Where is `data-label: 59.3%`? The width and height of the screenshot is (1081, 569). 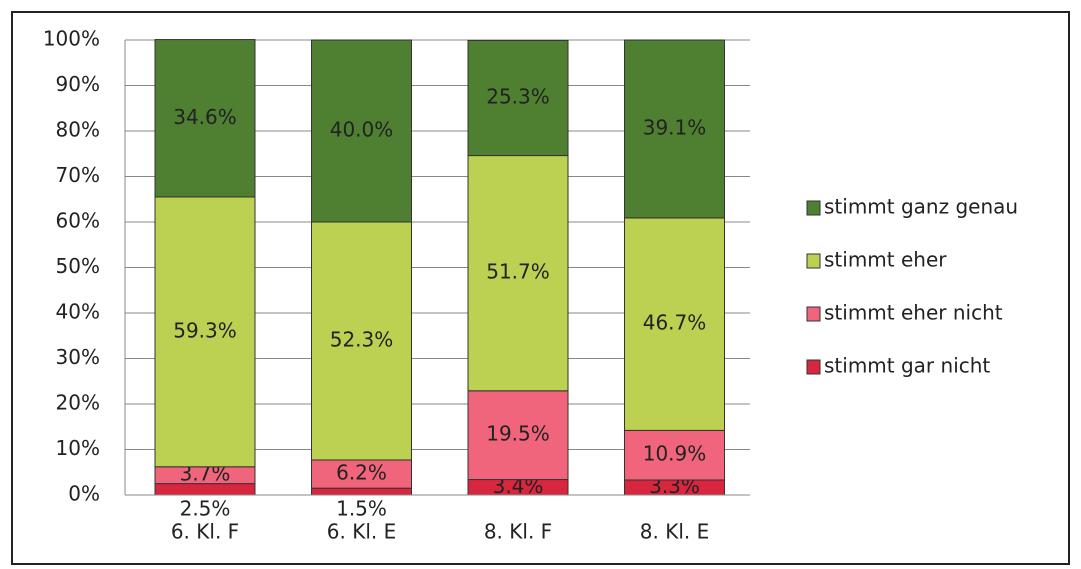
data-label: 59.3% is located at coordinates (205, 330).